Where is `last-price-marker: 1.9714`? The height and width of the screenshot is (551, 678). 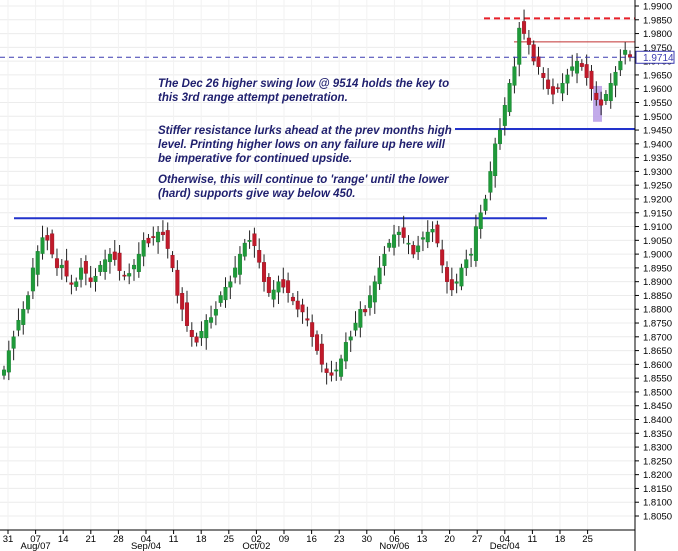 last-price-marker: 1.9714 is located at coordinates (655, 57).